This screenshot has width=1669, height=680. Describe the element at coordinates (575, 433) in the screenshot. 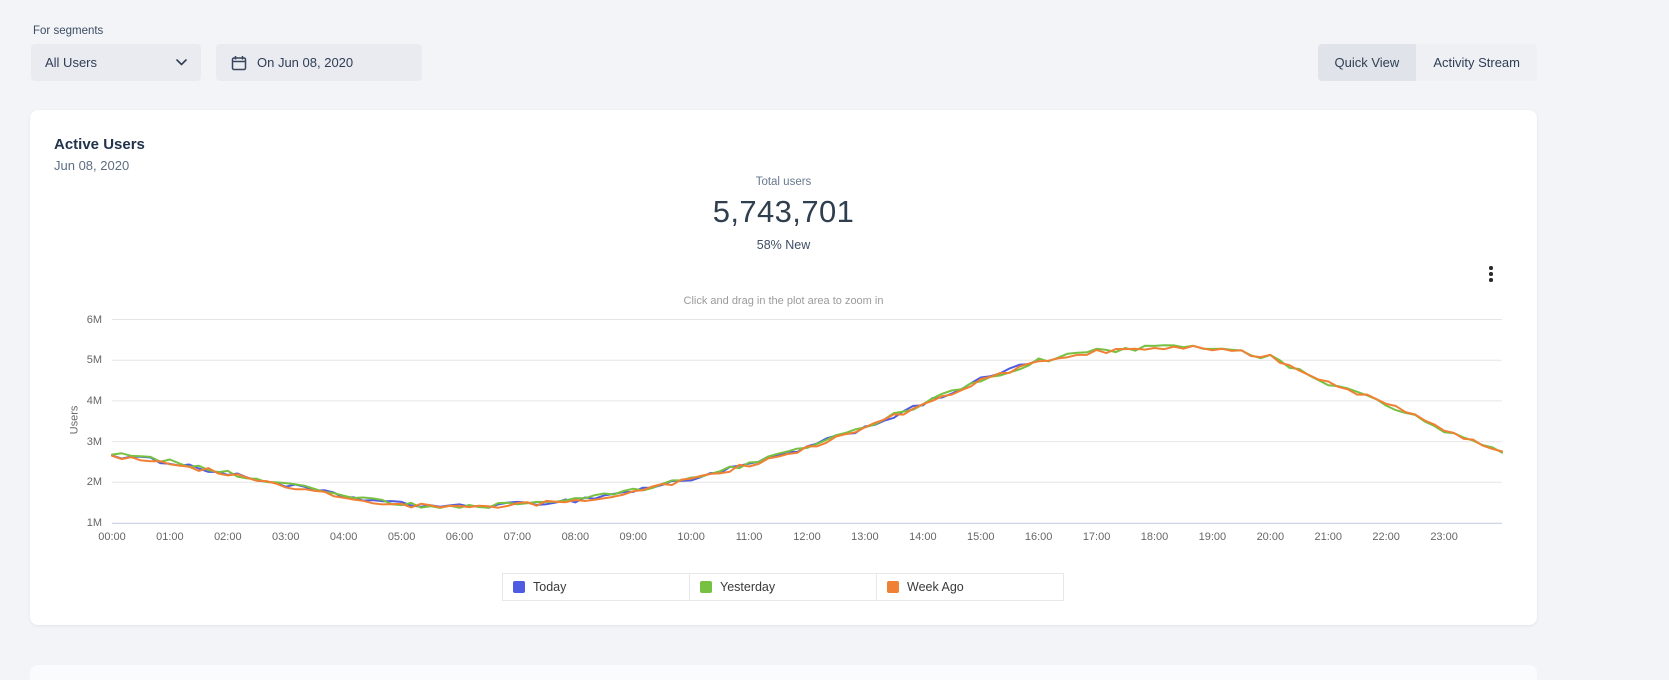

I see `series-line-today` at that location.